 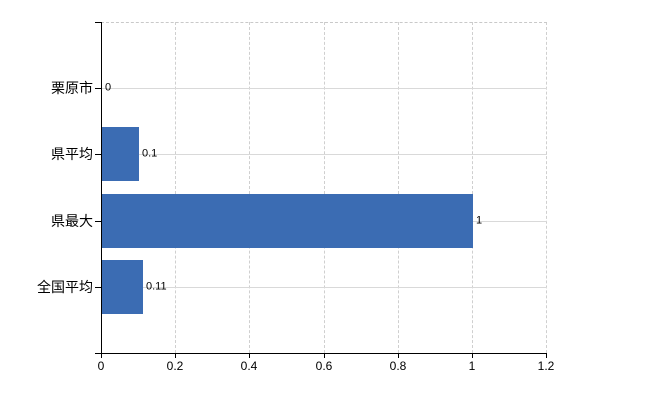 I want to click on category-label: 全国平均, so click(x=65, y=287).